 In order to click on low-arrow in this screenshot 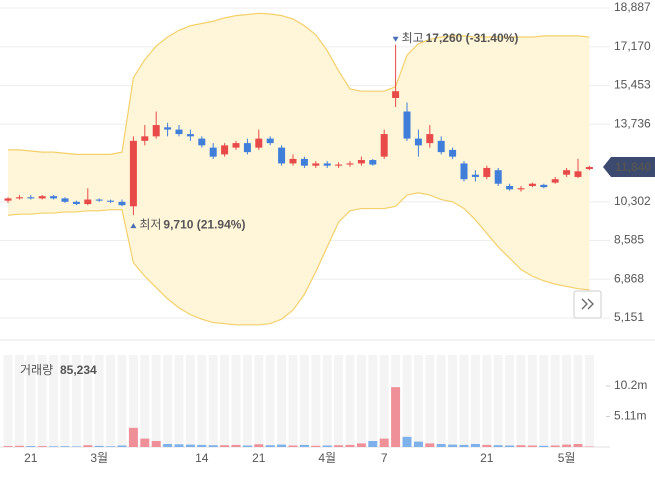, I will do `click(133, 226)`.